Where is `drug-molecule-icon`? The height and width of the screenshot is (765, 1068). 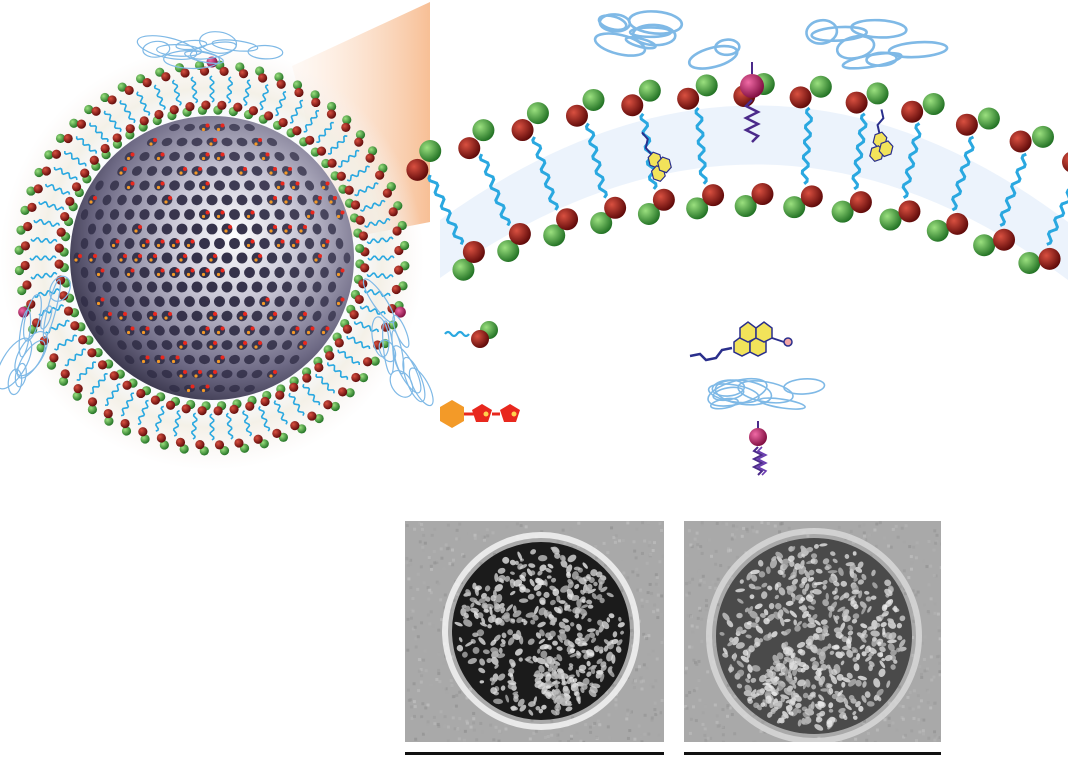 drug-molecule-icon is located at coordinates (480, 414).